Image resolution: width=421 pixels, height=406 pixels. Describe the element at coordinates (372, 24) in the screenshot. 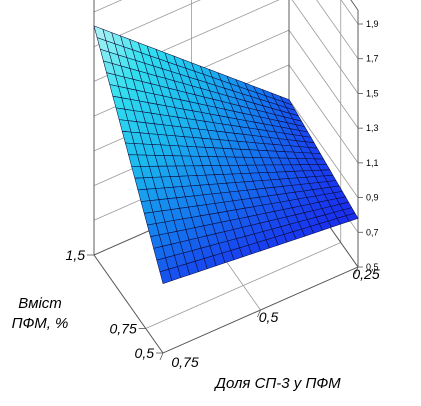

I see `z-tick-label: 1,9` at that location.